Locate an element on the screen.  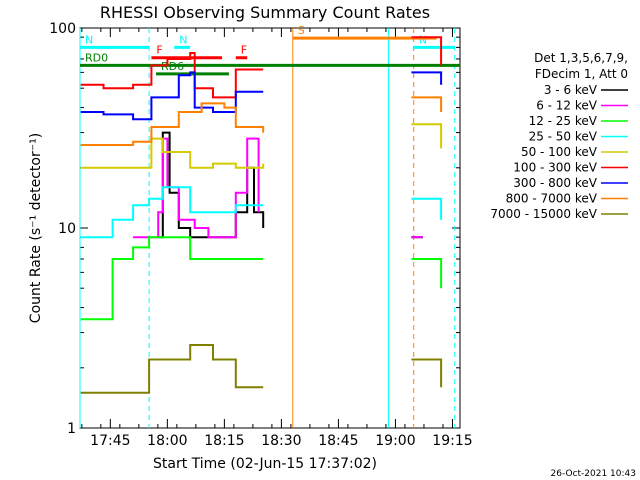
legend-entry-label: 12 - 25 keV is located at coordinates (563, 121).